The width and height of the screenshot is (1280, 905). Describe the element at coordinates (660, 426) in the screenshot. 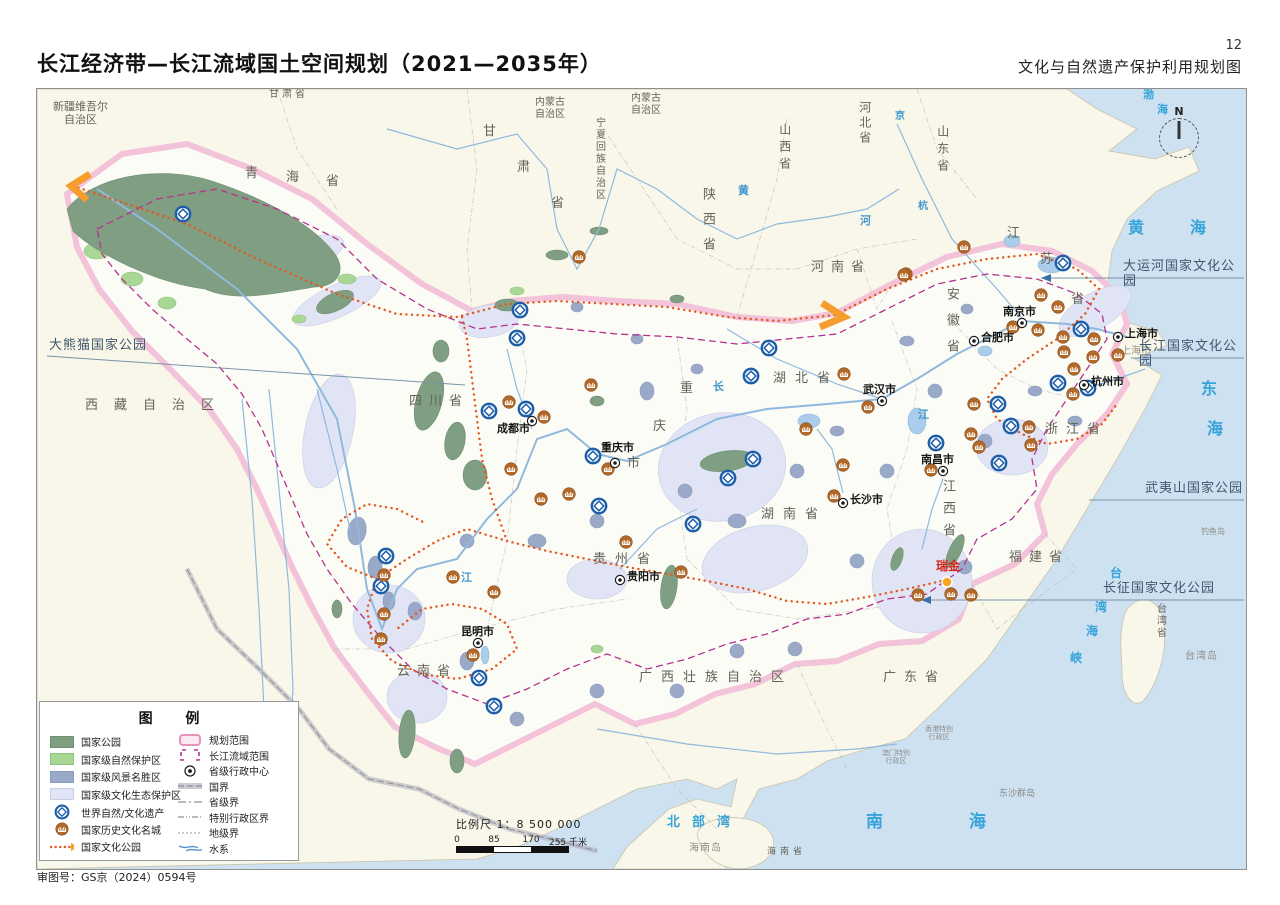

I see `province-label: 庆` at that location.